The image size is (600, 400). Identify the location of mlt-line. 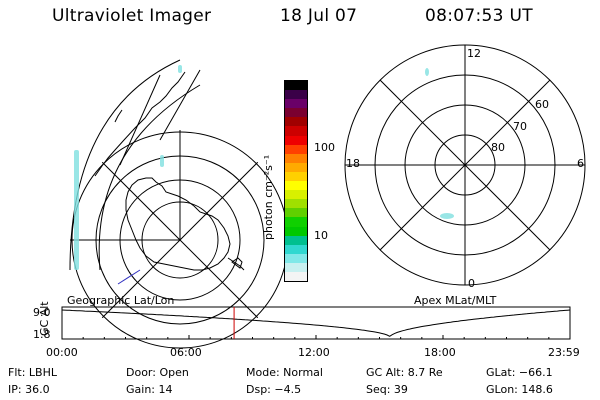
(465, 165).